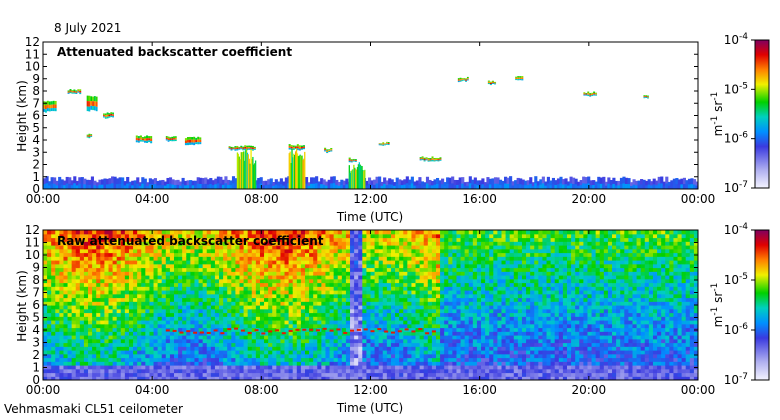  Describe the element at coordinates (36, 177) in the screenshot. I see `top-ytick-label: 1` at that location.